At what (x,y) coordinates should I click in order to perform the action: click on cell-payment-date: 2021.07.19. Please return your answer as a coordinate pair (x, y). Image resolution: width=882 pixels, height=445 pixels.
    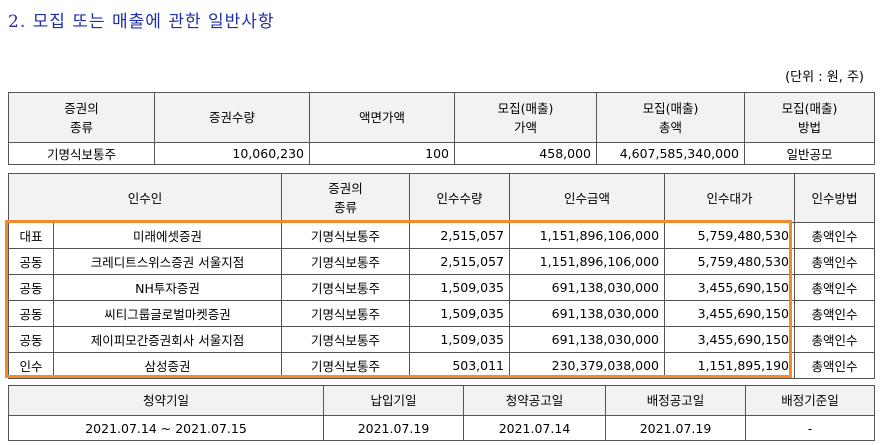
    Looking at the image, I should click on (393, 428).